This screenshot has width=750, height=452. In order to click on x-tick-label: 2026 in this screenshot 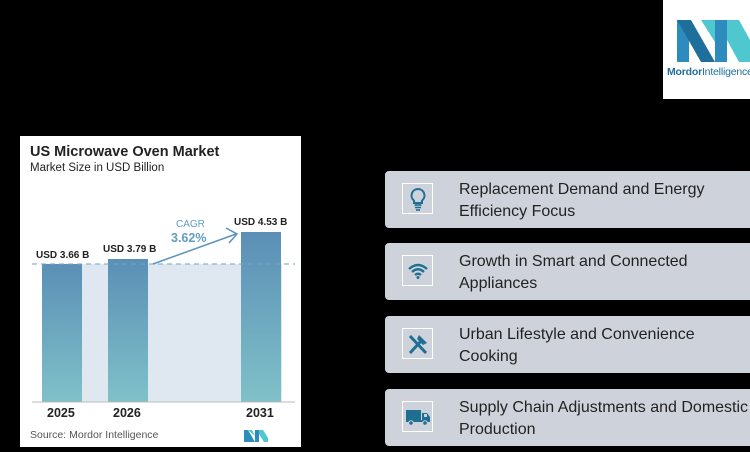, I will do `click(127, 413)`.